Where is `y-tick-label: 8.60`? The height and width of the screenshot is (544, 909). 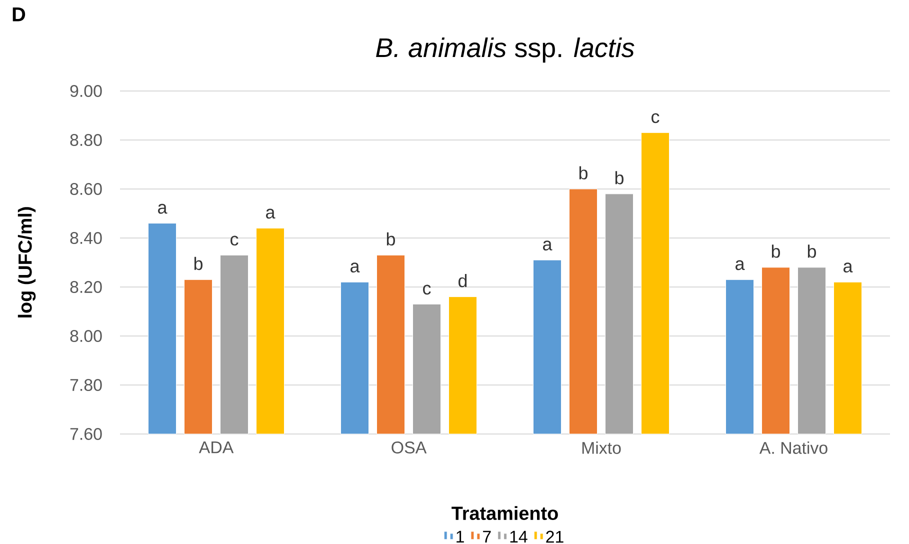 y-tick-label: 8.60 is located at coordinates (86, 188).